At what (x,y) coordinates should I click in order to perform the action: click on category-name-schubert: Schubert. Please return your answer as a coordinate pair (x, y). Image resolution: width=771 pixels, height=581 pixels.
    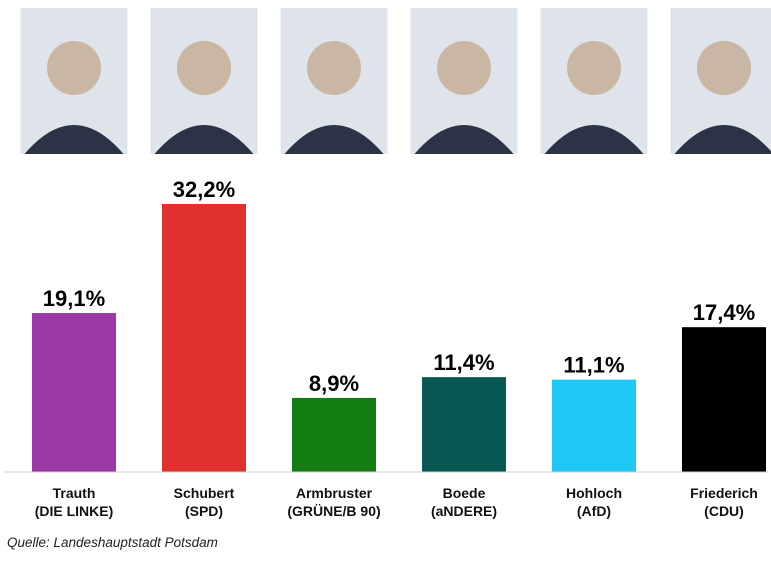
    Looking at the image, I should click on (204, 493).